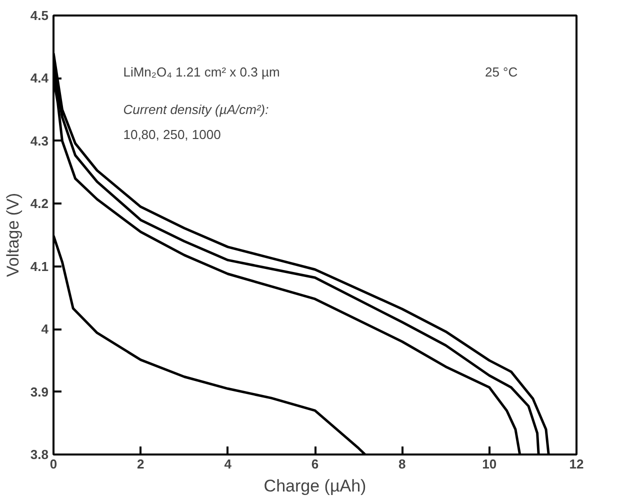 This screenshot has height=498, width=621. Describe the element at coordinates (501, 72) in the screenshot. I see `annotation: 25 °C` at that location.